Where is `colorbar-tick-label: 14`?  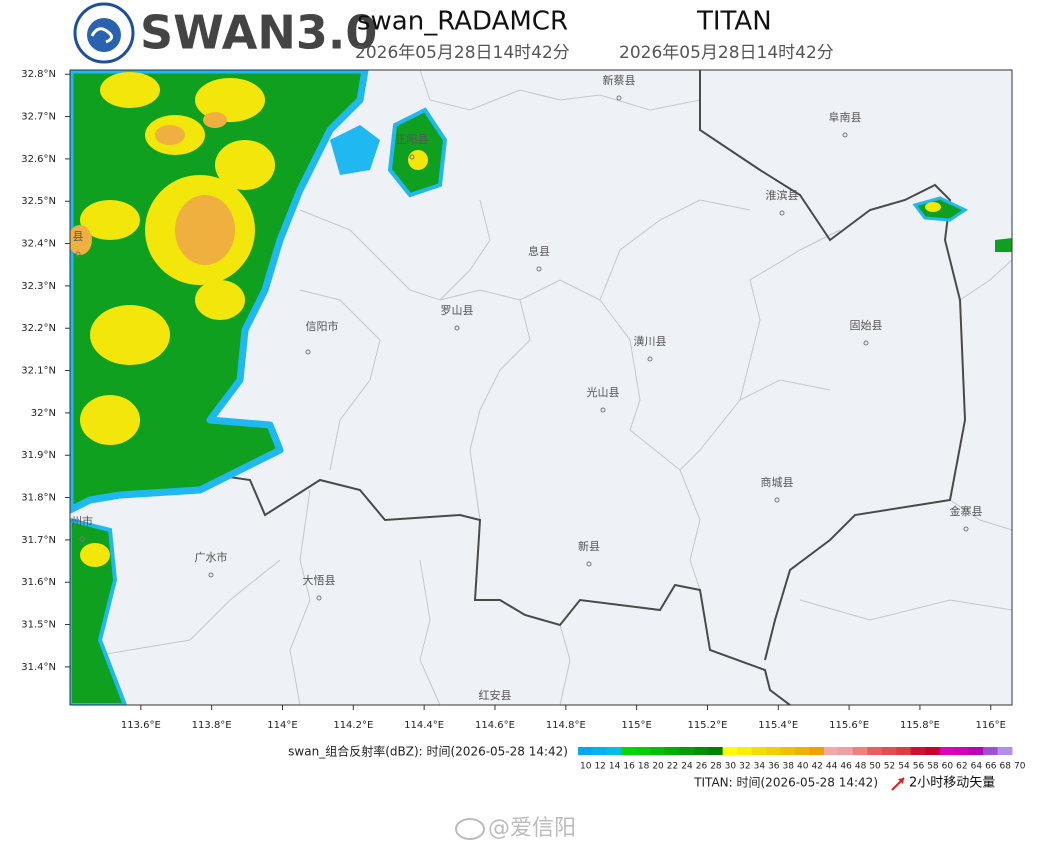
colorbar-tick-label: 14 is located at coordinates (615, 767).